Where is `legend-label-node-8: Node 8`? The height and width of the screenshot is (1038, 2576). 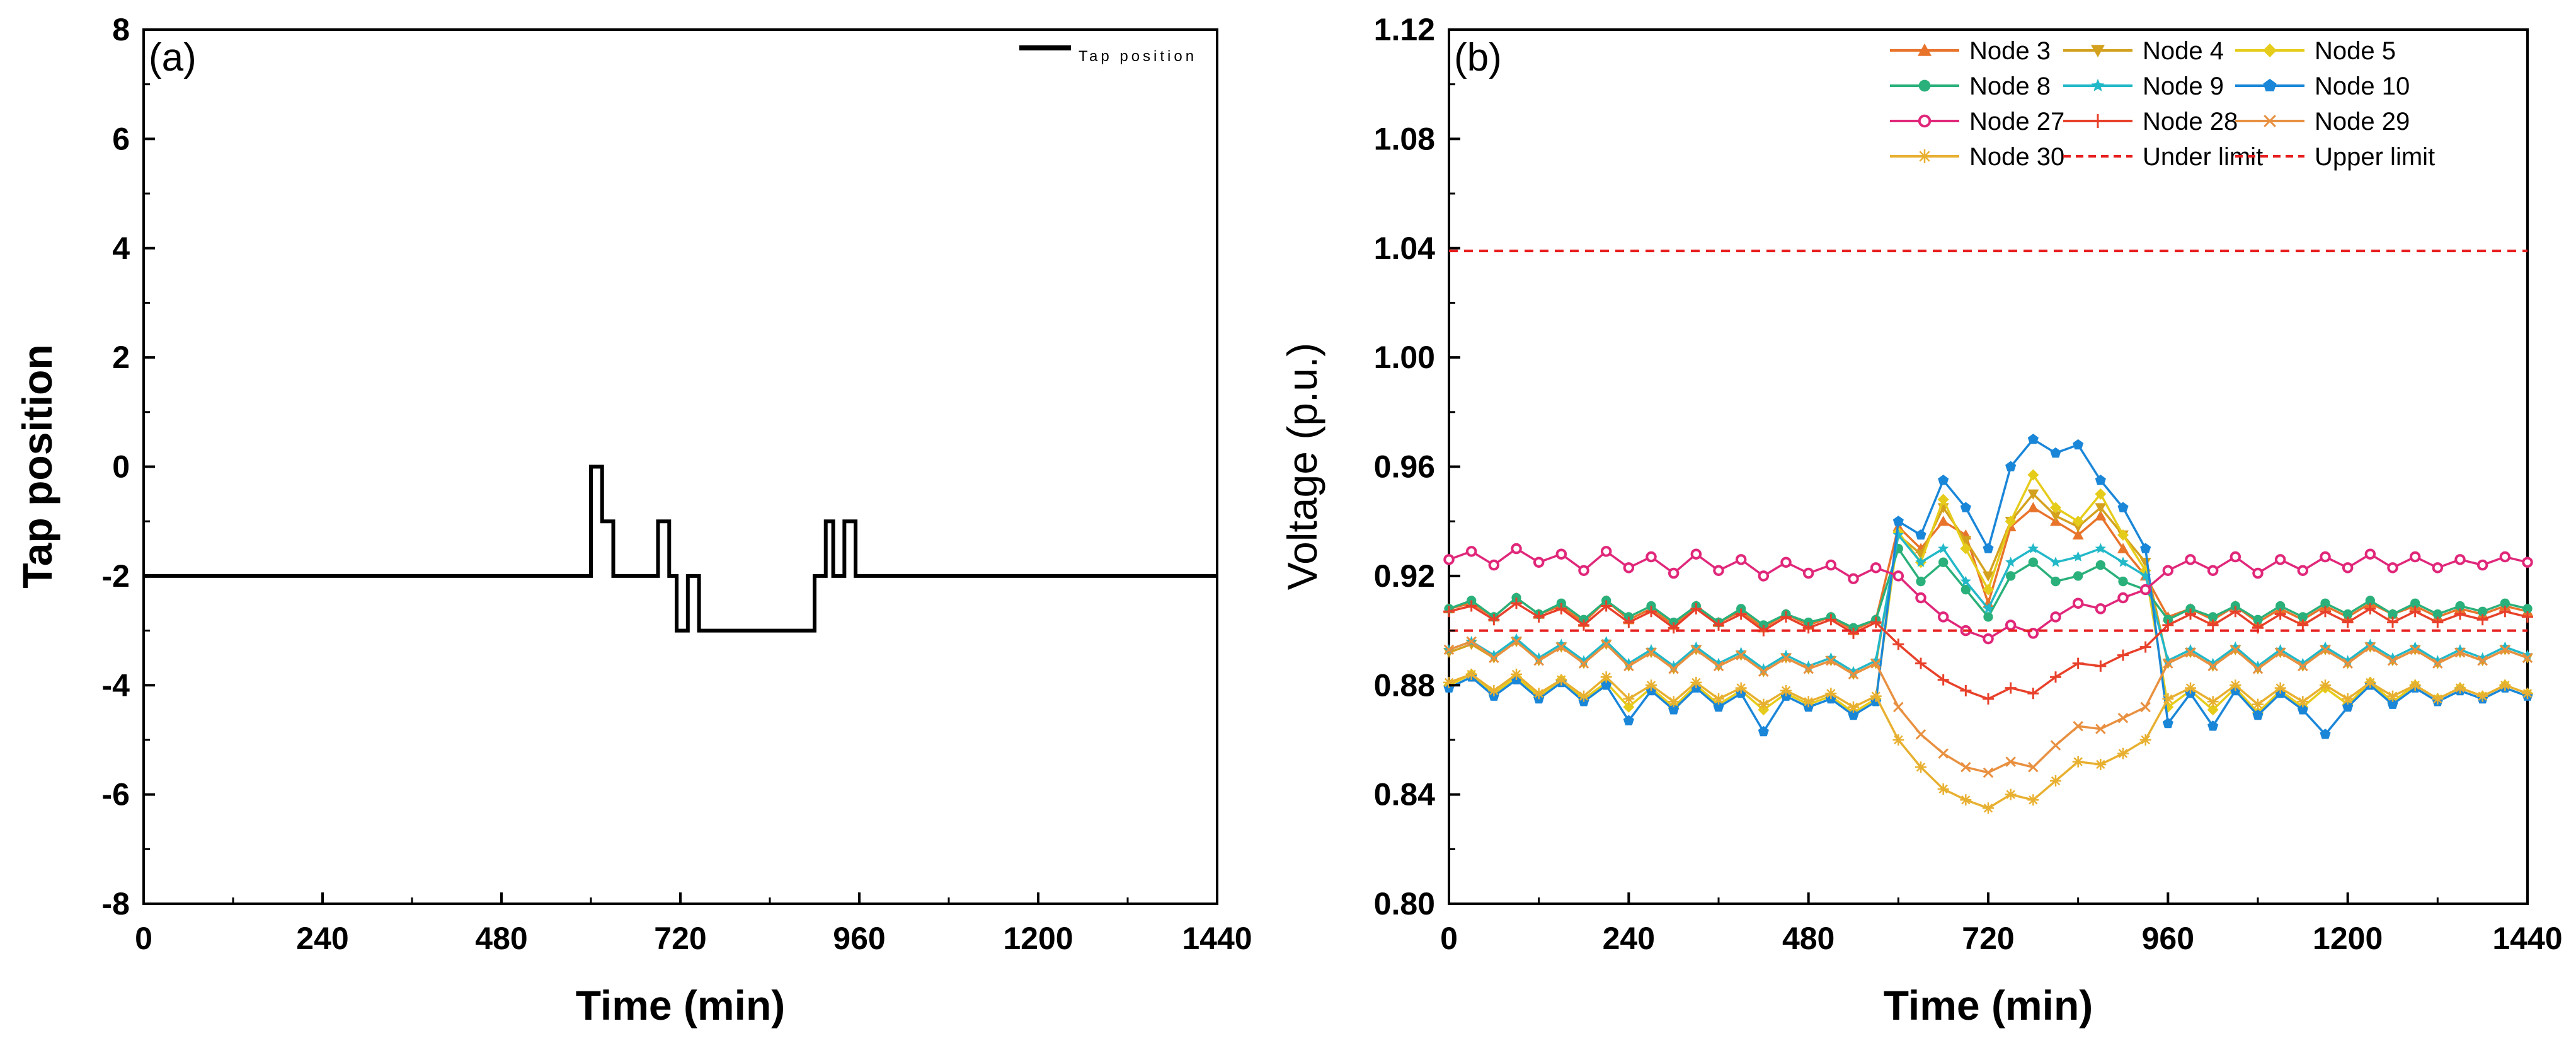 legend-label-node-8: Node 8 is located at coordinates (2010, 86).